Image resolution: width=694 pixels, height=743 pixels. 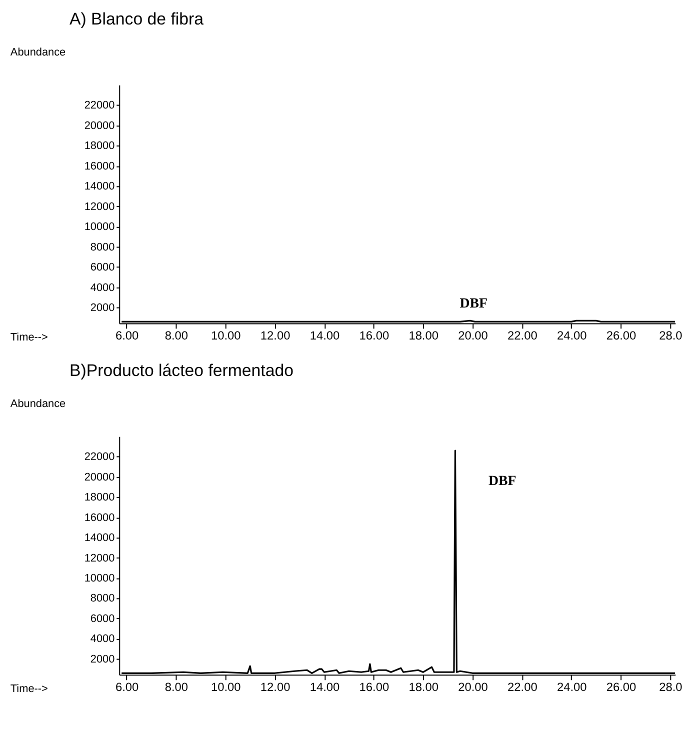 I want to click on chart-title: B)Producto lácteo fermentado, so click(x=182, y=370).